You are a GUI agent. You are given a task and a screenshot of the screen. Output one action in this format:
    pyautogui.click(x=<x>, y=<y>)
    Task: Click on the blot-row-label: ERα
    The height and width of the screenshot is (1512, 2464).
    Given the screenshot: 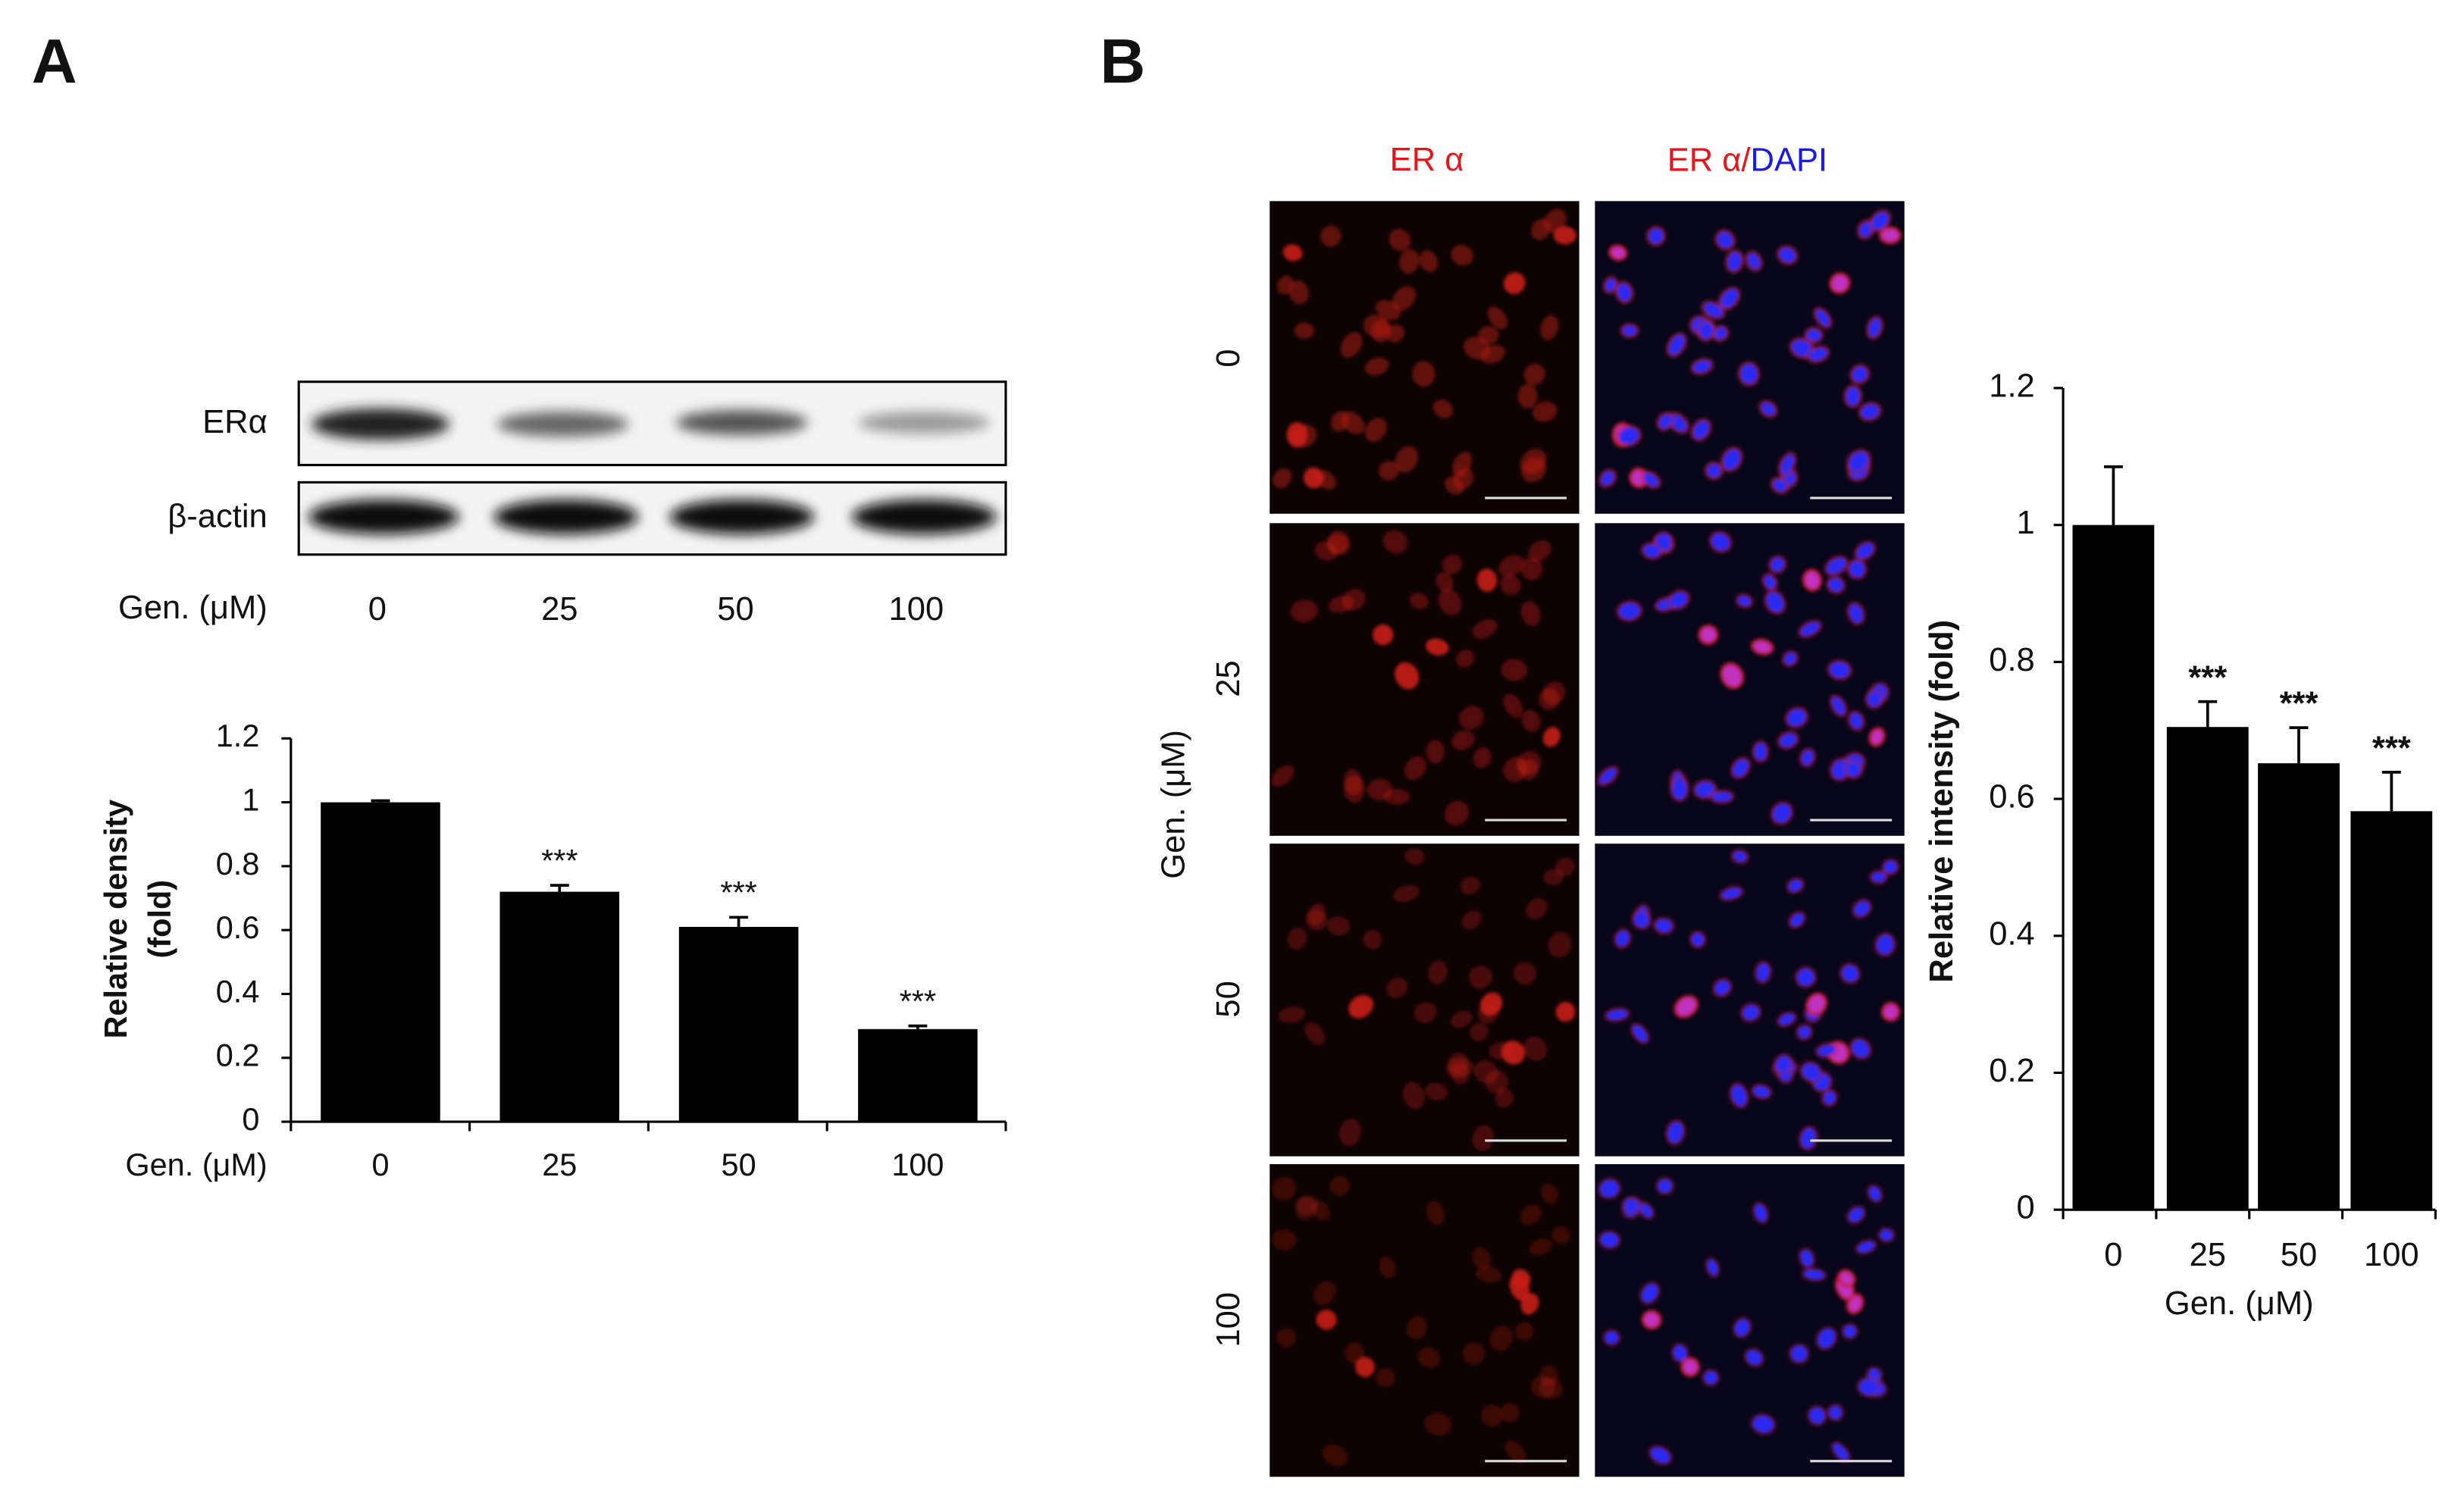 What is the action you would take?
    pyautogui.click(x=235, y=422)
    